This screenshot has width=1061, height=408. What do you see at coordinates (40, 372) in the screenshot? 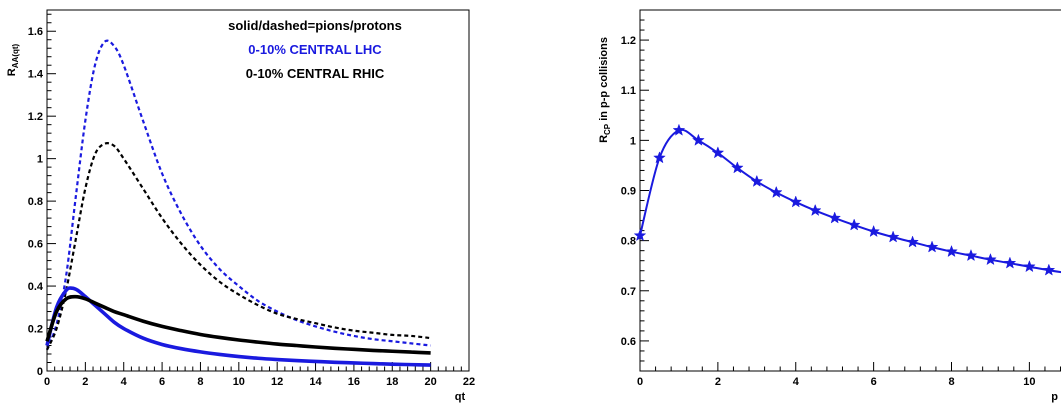
I see `left-y-tick-label: 0` at bounding box center [40, 372].